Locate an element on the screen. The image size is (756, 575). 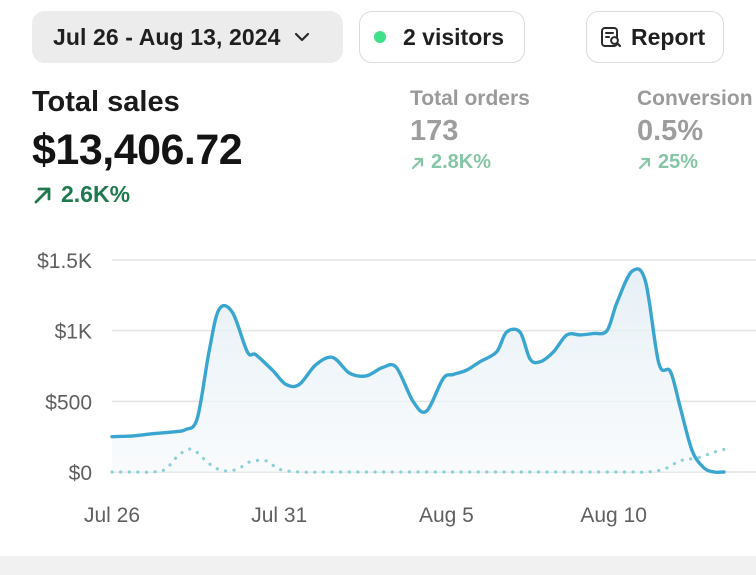
date-range-selector: Jul 26 - Aug 13, 2024 is located at coordinates (187, 37).